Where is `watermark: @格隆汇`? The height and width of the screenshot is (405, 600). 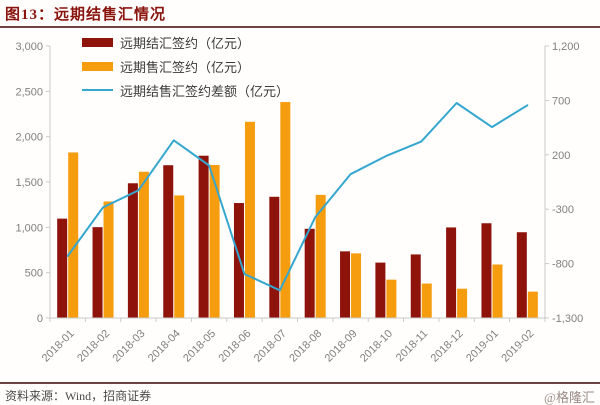 watermark: @格隆汇 is located at coordinates (569, 397).